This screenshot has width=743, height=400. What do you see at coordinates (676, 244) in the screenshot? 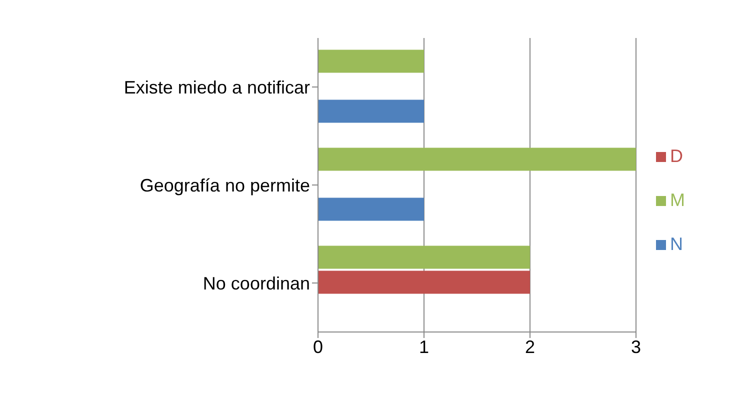
I see `legend-label: N` at bounding box center [676, 244].